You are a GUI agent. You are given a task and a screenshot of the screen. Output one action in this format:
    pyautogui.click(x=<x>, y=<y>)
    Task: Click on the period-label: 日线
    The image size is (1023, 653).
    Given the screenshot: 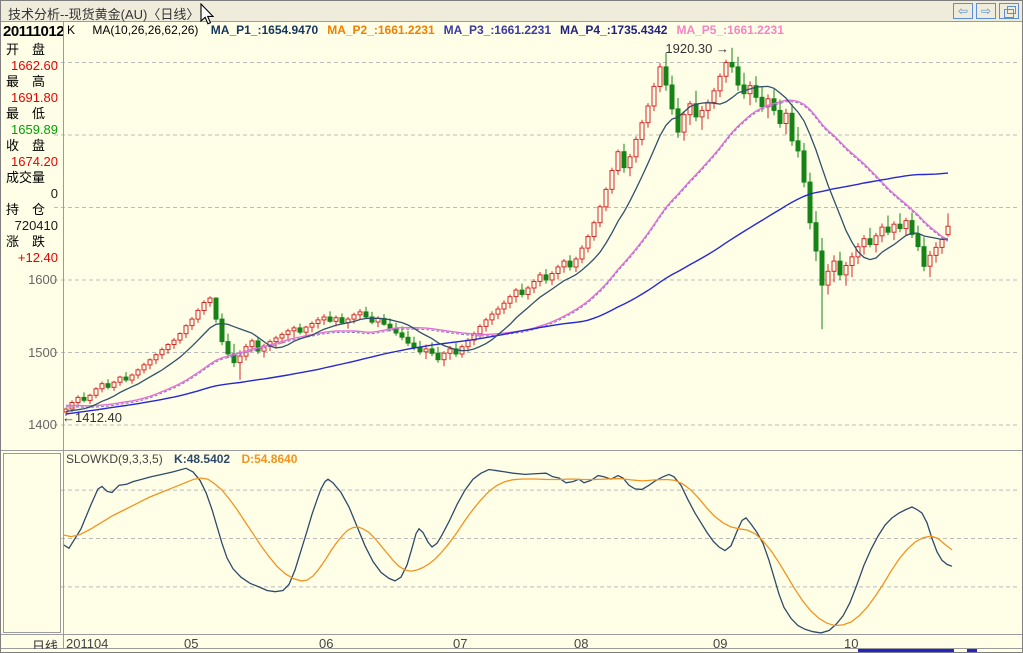 What is the action you would take?
    pyautogui.click(x=44, y=646)
    